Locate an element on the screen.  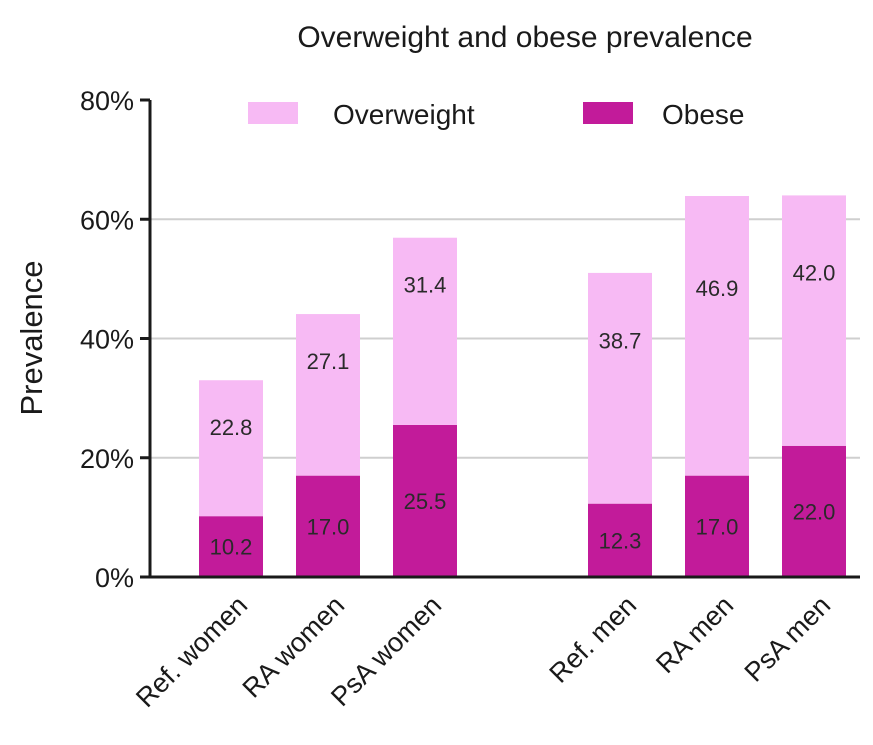
value-label-overweight: 46.9 is located at coordinates (717, 288).